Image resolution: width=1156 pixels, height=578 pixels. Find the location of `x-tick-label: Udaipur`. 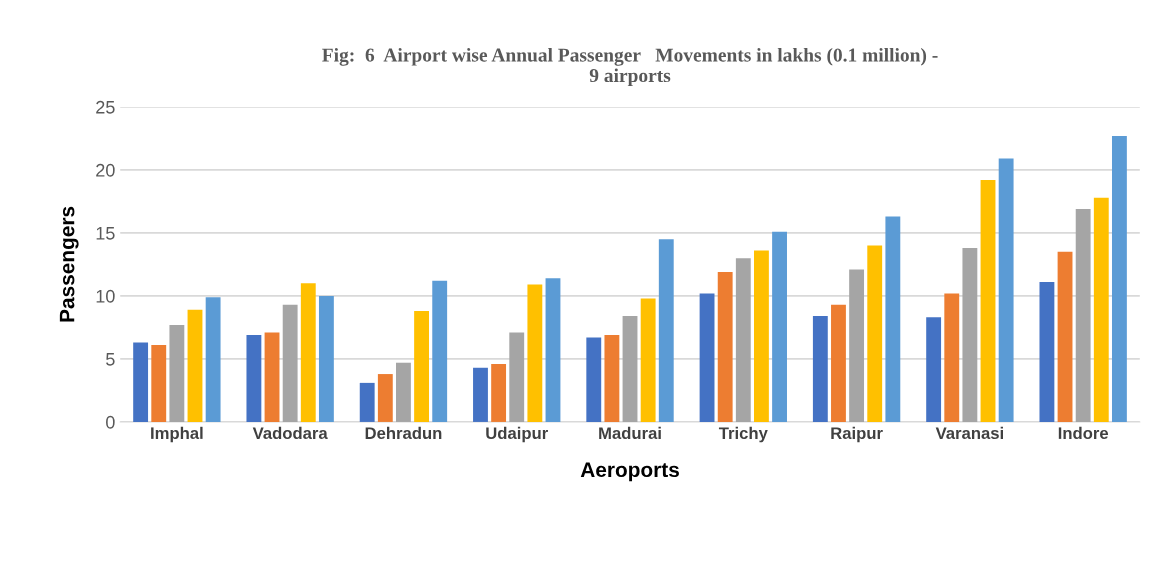

x-tick-label: Udaipur is located at coordinates (517, 434).